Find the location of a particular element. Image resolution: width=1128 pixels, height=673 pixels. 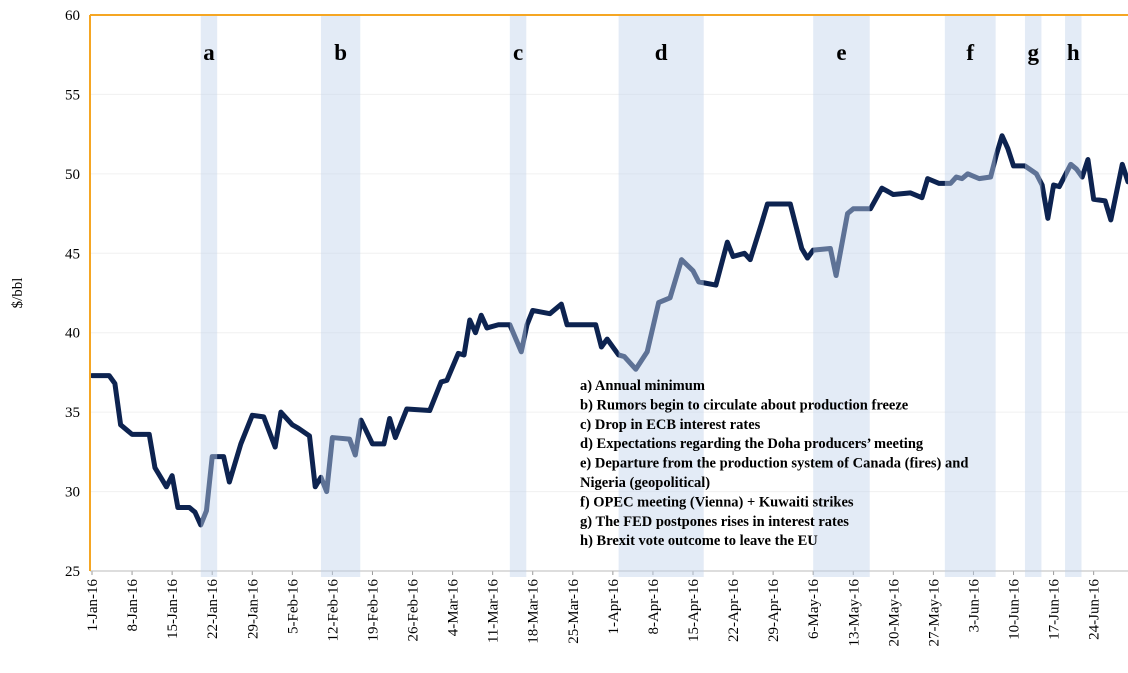

y-tick-label: 55 is located at coordinates (72, 95).